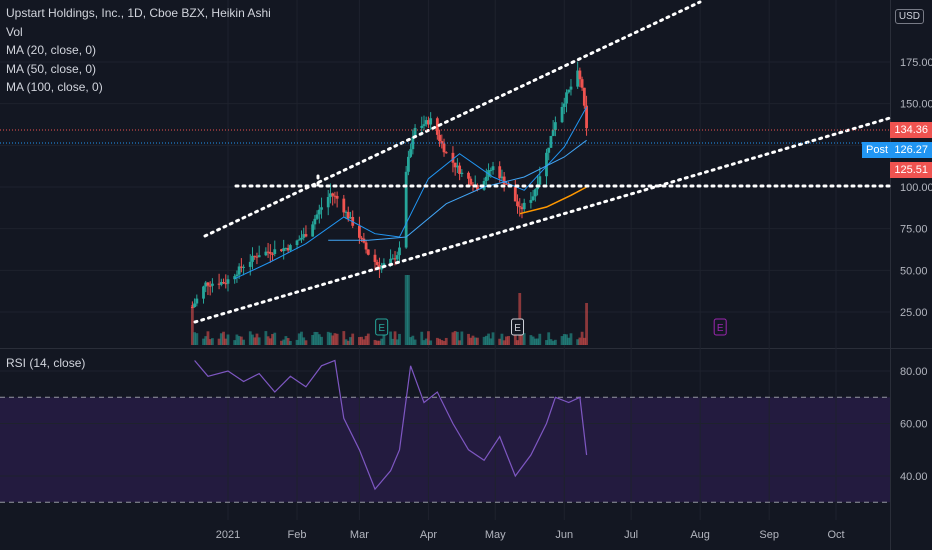 This screenshot has height=550, width=932. Describe the element at coordinates (428, 535) in the screenshot. I see `x-tick-label: Apr` at that location.